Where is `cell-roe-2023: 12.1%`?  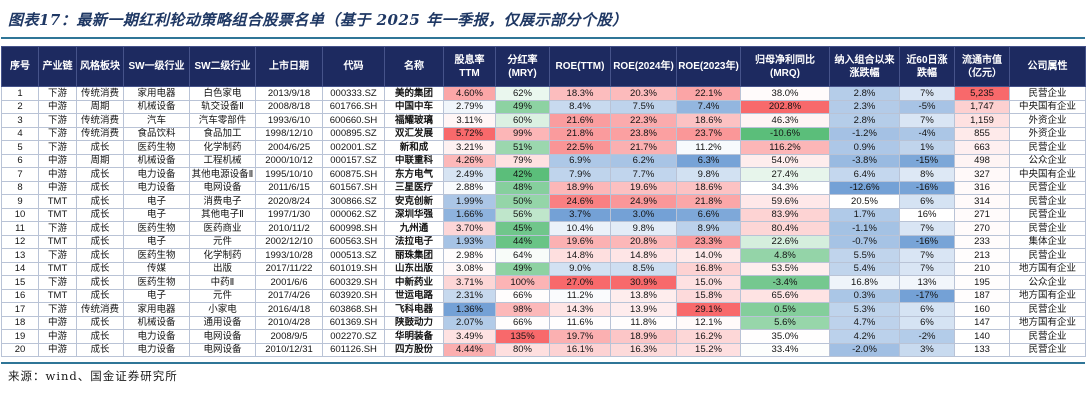 cell-roe-2023: 12.1% is located at coordinates (708, 322).